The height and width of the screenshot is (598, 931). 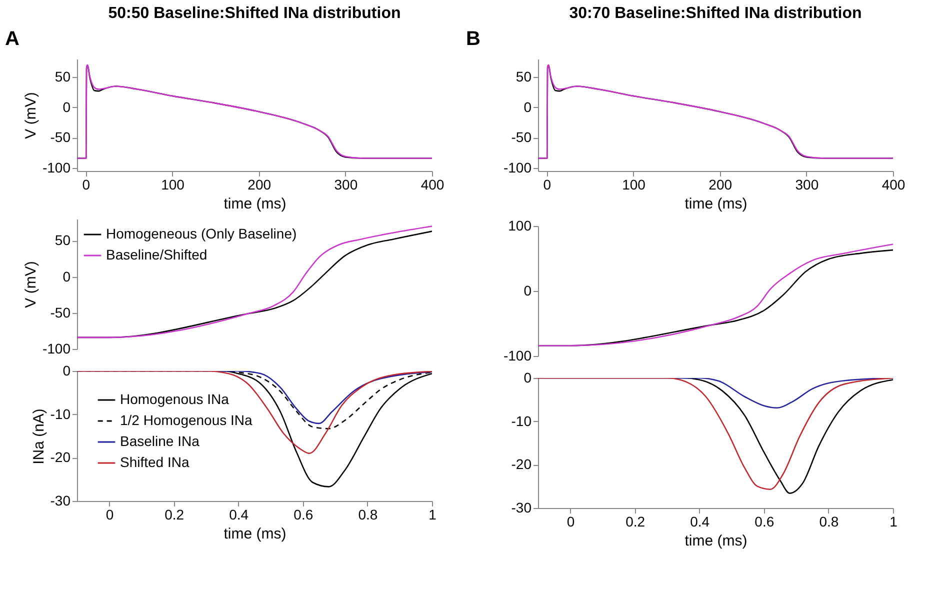 I want to click on y-tick-label: 100, so click(x=520, y=226).